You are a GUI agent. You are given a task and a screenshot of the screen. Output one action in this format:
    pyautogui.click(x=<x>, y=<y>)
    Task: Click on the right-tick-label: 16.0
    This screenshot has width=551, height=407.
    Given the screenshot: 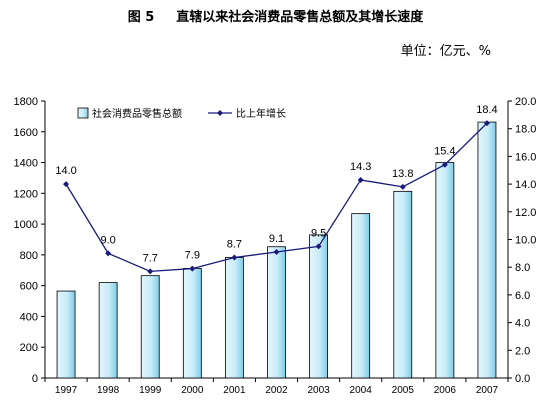 What is the action you would take?
    pyautogui.click(x=525, y=157)
    